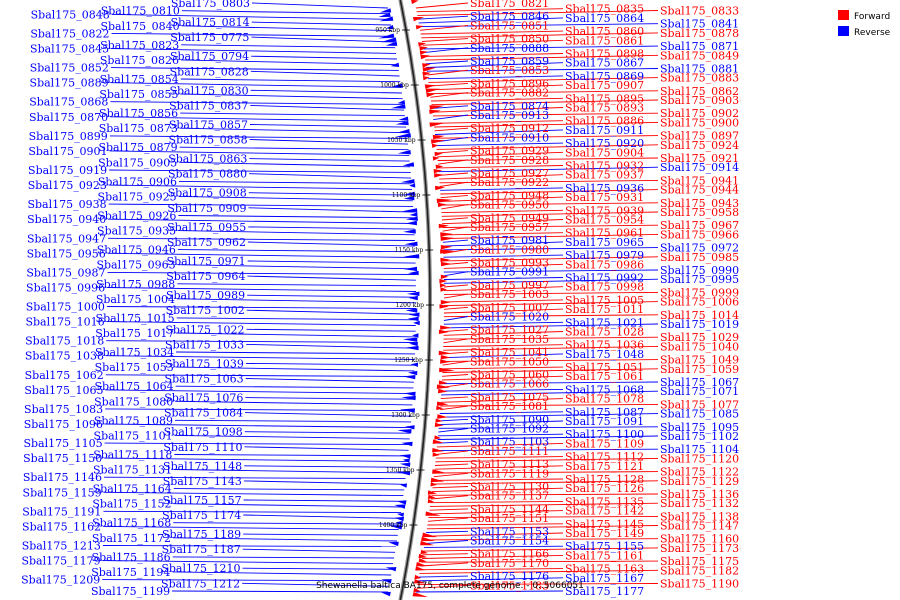 Image resolution: width=900 pixels, height=600 pixels. I want to click on gene-label: Sbal175_0924, so click(699, 145).